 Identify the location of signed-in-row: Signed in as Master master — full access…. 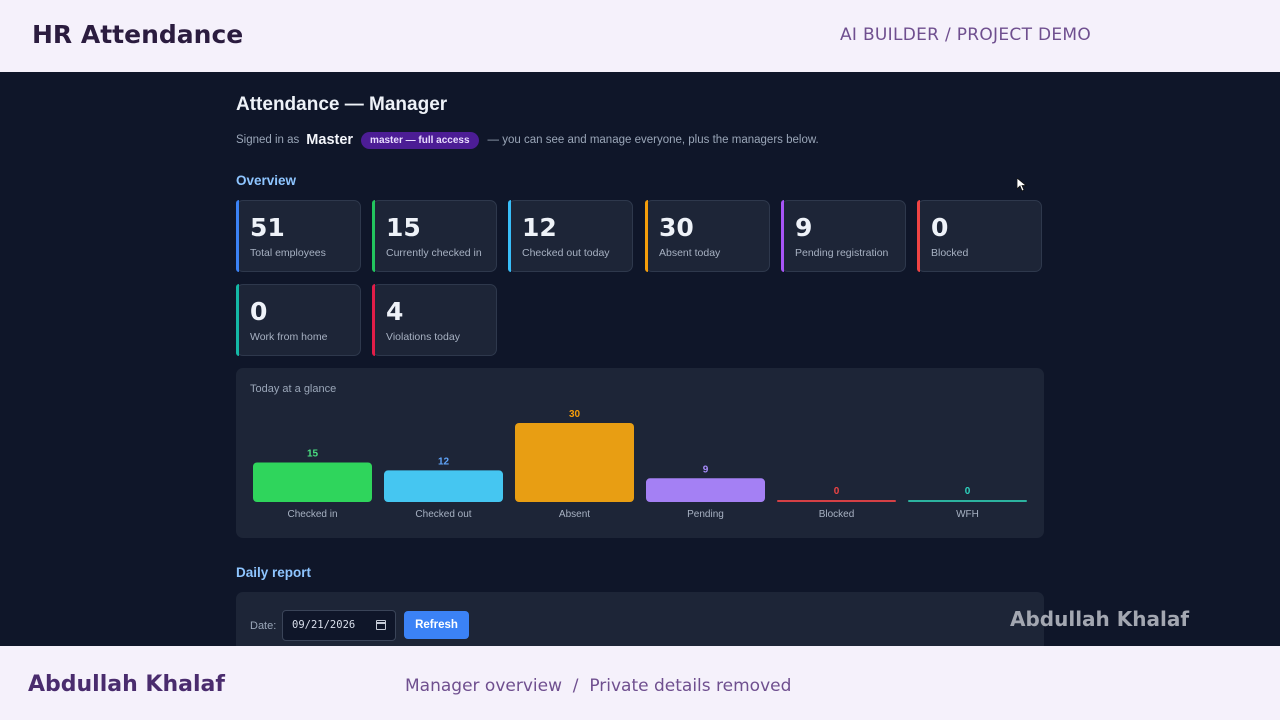
(527, 140).